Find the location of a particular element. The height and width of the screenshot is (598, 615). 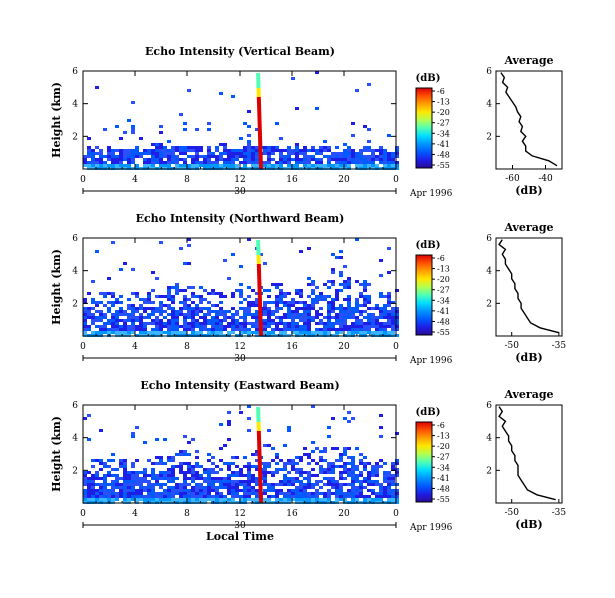

profile-axes-frame is located at coordinates (529, 454).